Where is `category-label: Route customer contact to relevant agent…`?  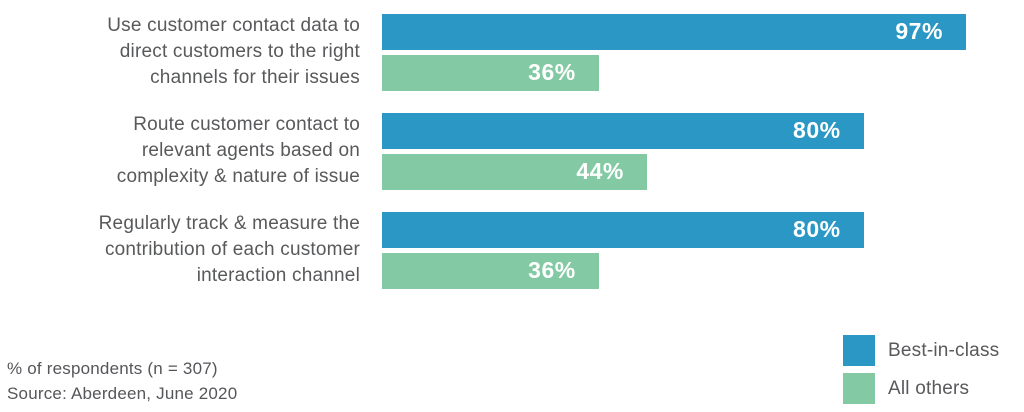 category-label: Route customer contact to relevant agent… is located at coordinates (238, 150).